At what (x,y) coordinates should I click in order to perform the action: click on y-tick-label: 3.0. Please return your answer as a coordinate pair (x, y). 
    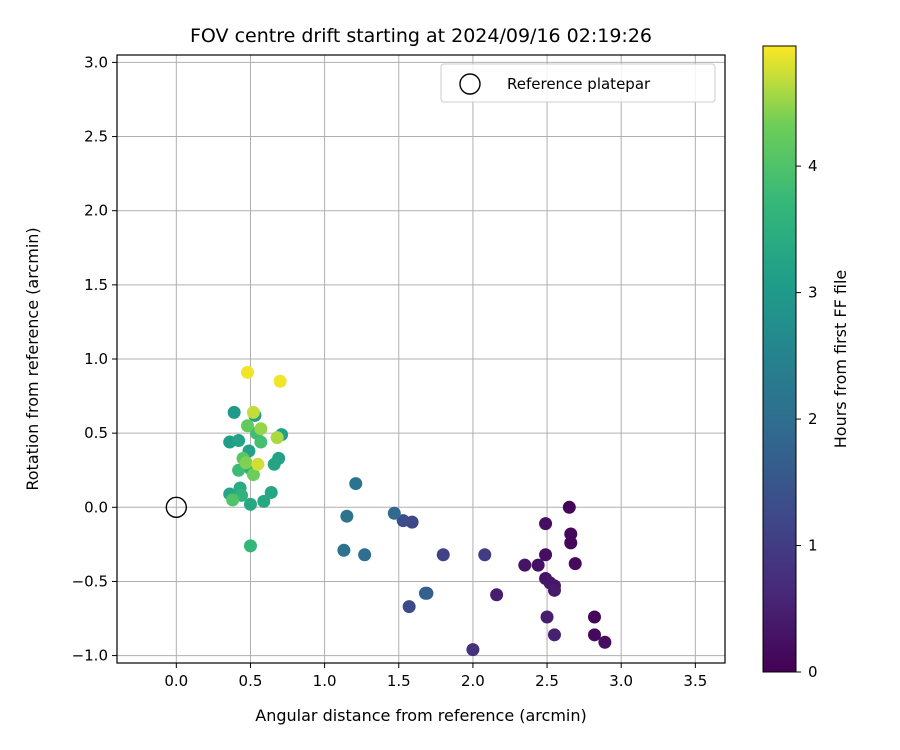
    Looking at the image, I should click on (96, 62).